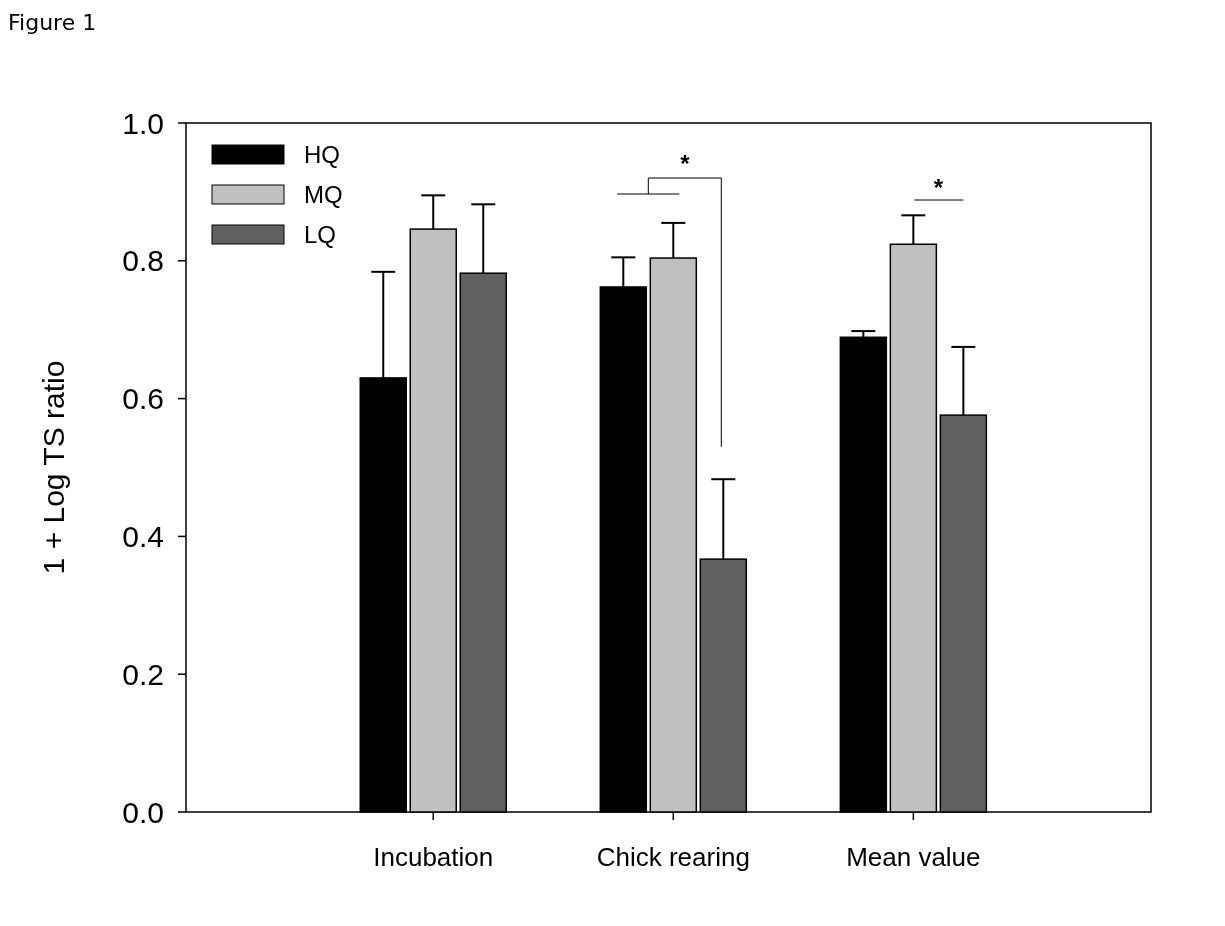 Image resolution: width=1225 pixels, height=926 pixels. What do you see at coordinates (143, 812) in the screenshot?
I see `y-tick-label: 0.0` at bounding box center [143, 812].